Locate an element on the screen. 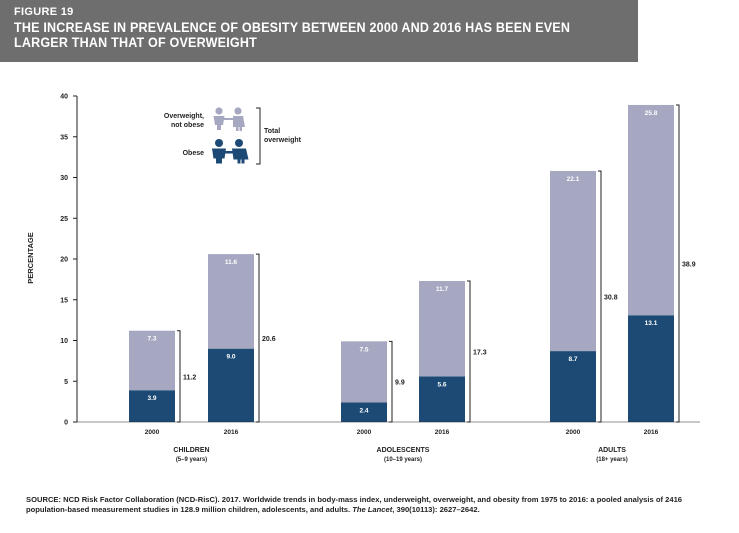  legend-overweight-line2: not obese is located at coordinates (187, 125).